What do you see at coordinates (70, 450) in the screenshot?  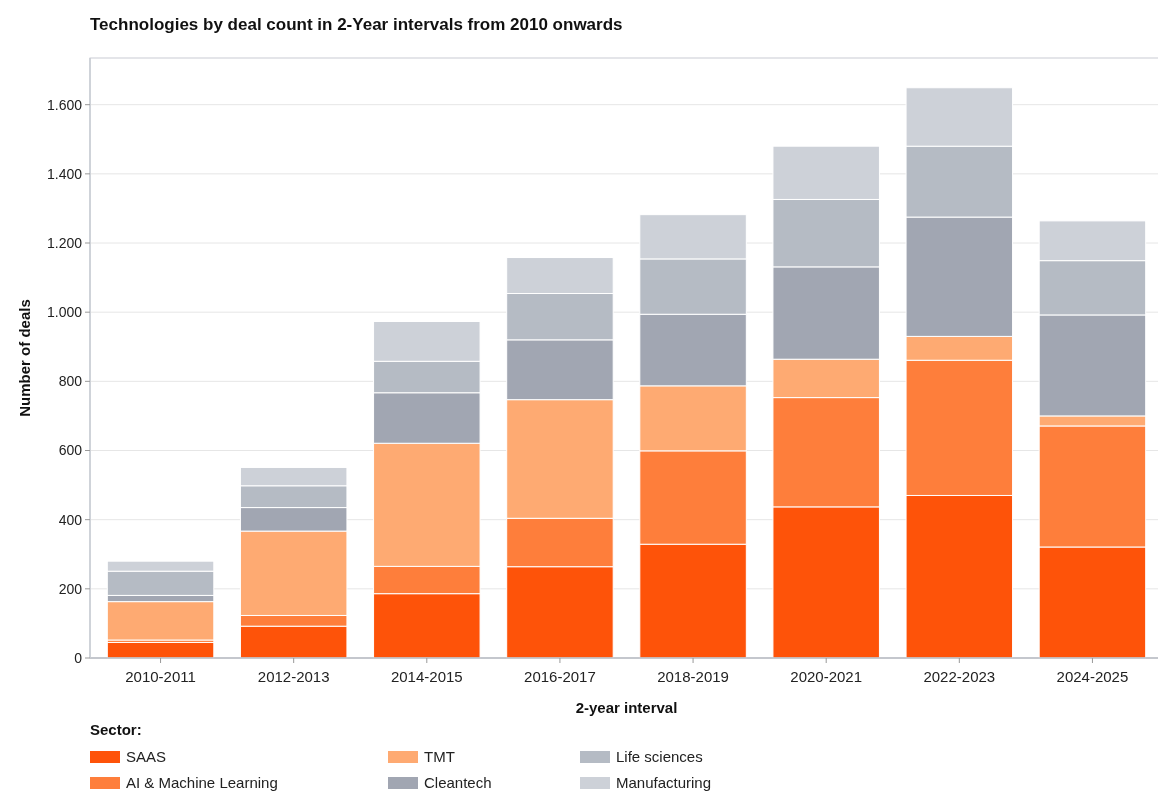 I see `y-tick-label: 600` at bounding box center [70, 450].